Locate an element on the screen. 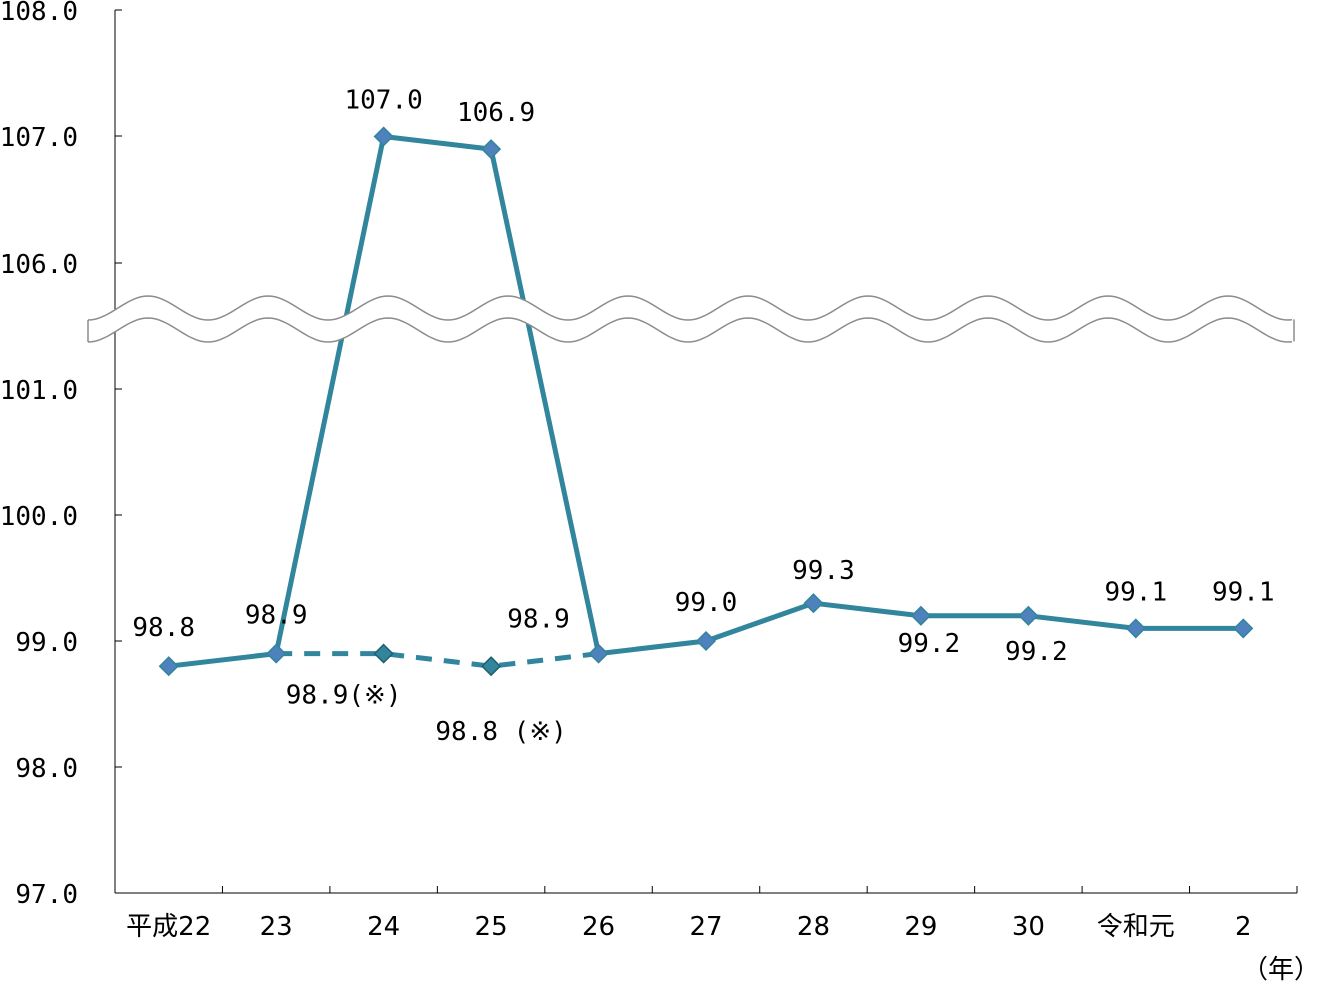  x-tick-label: 令和元 is located at coordinates (1136, 927).